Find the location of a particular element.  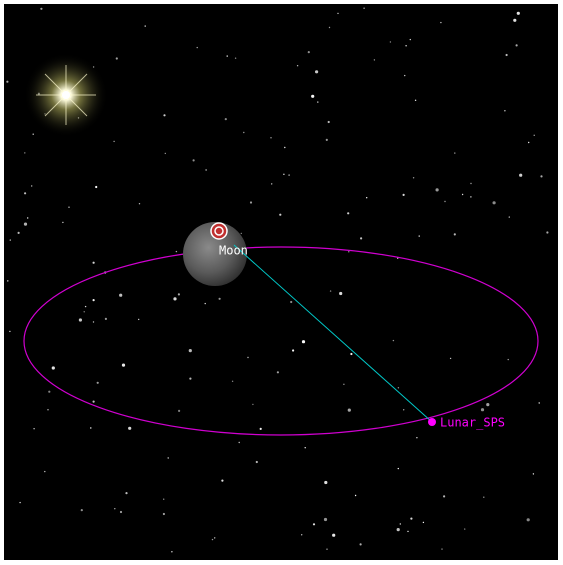

vessel-marker is located at coordinates (432, 422).